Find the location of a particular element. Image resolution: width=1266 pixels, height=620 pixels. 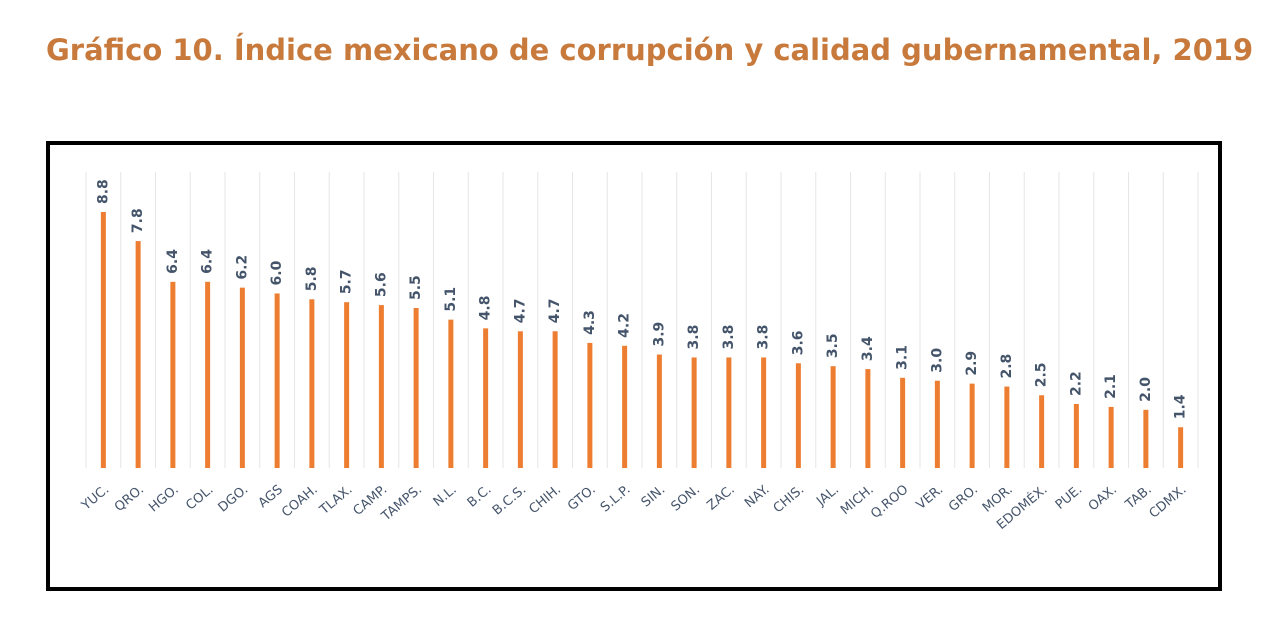

value-label: 4.8 is located at coordinates (486, 308).